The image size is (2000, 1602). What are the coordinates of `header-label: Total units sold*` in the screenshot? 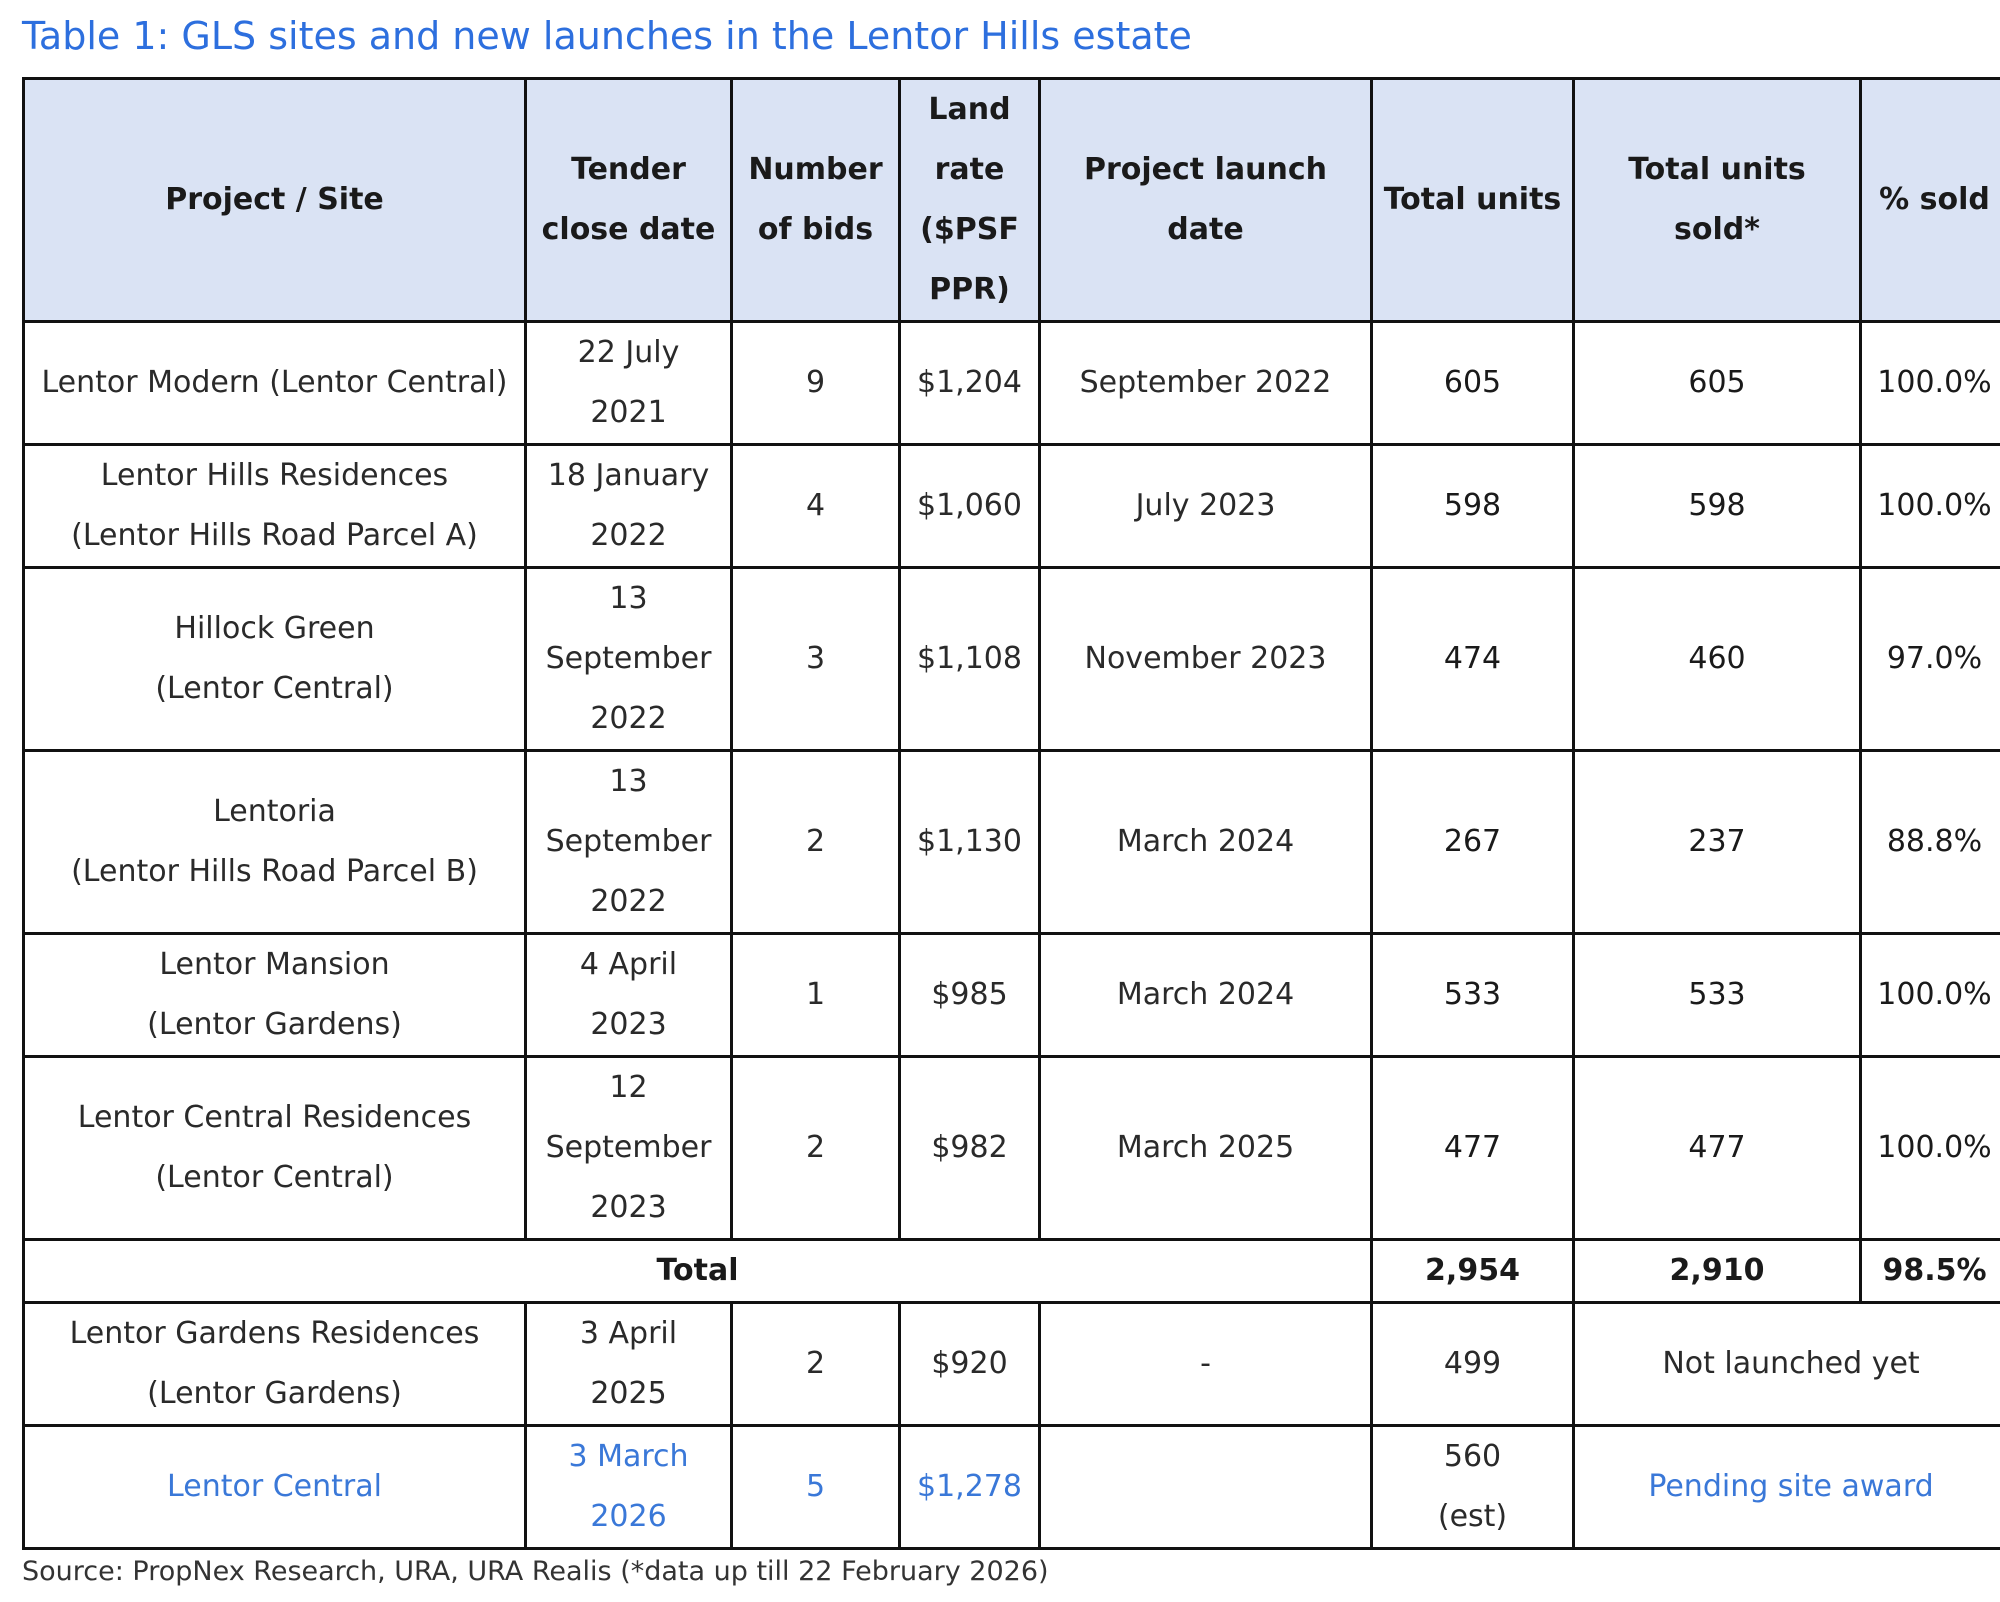 It's located at (1717, 199).